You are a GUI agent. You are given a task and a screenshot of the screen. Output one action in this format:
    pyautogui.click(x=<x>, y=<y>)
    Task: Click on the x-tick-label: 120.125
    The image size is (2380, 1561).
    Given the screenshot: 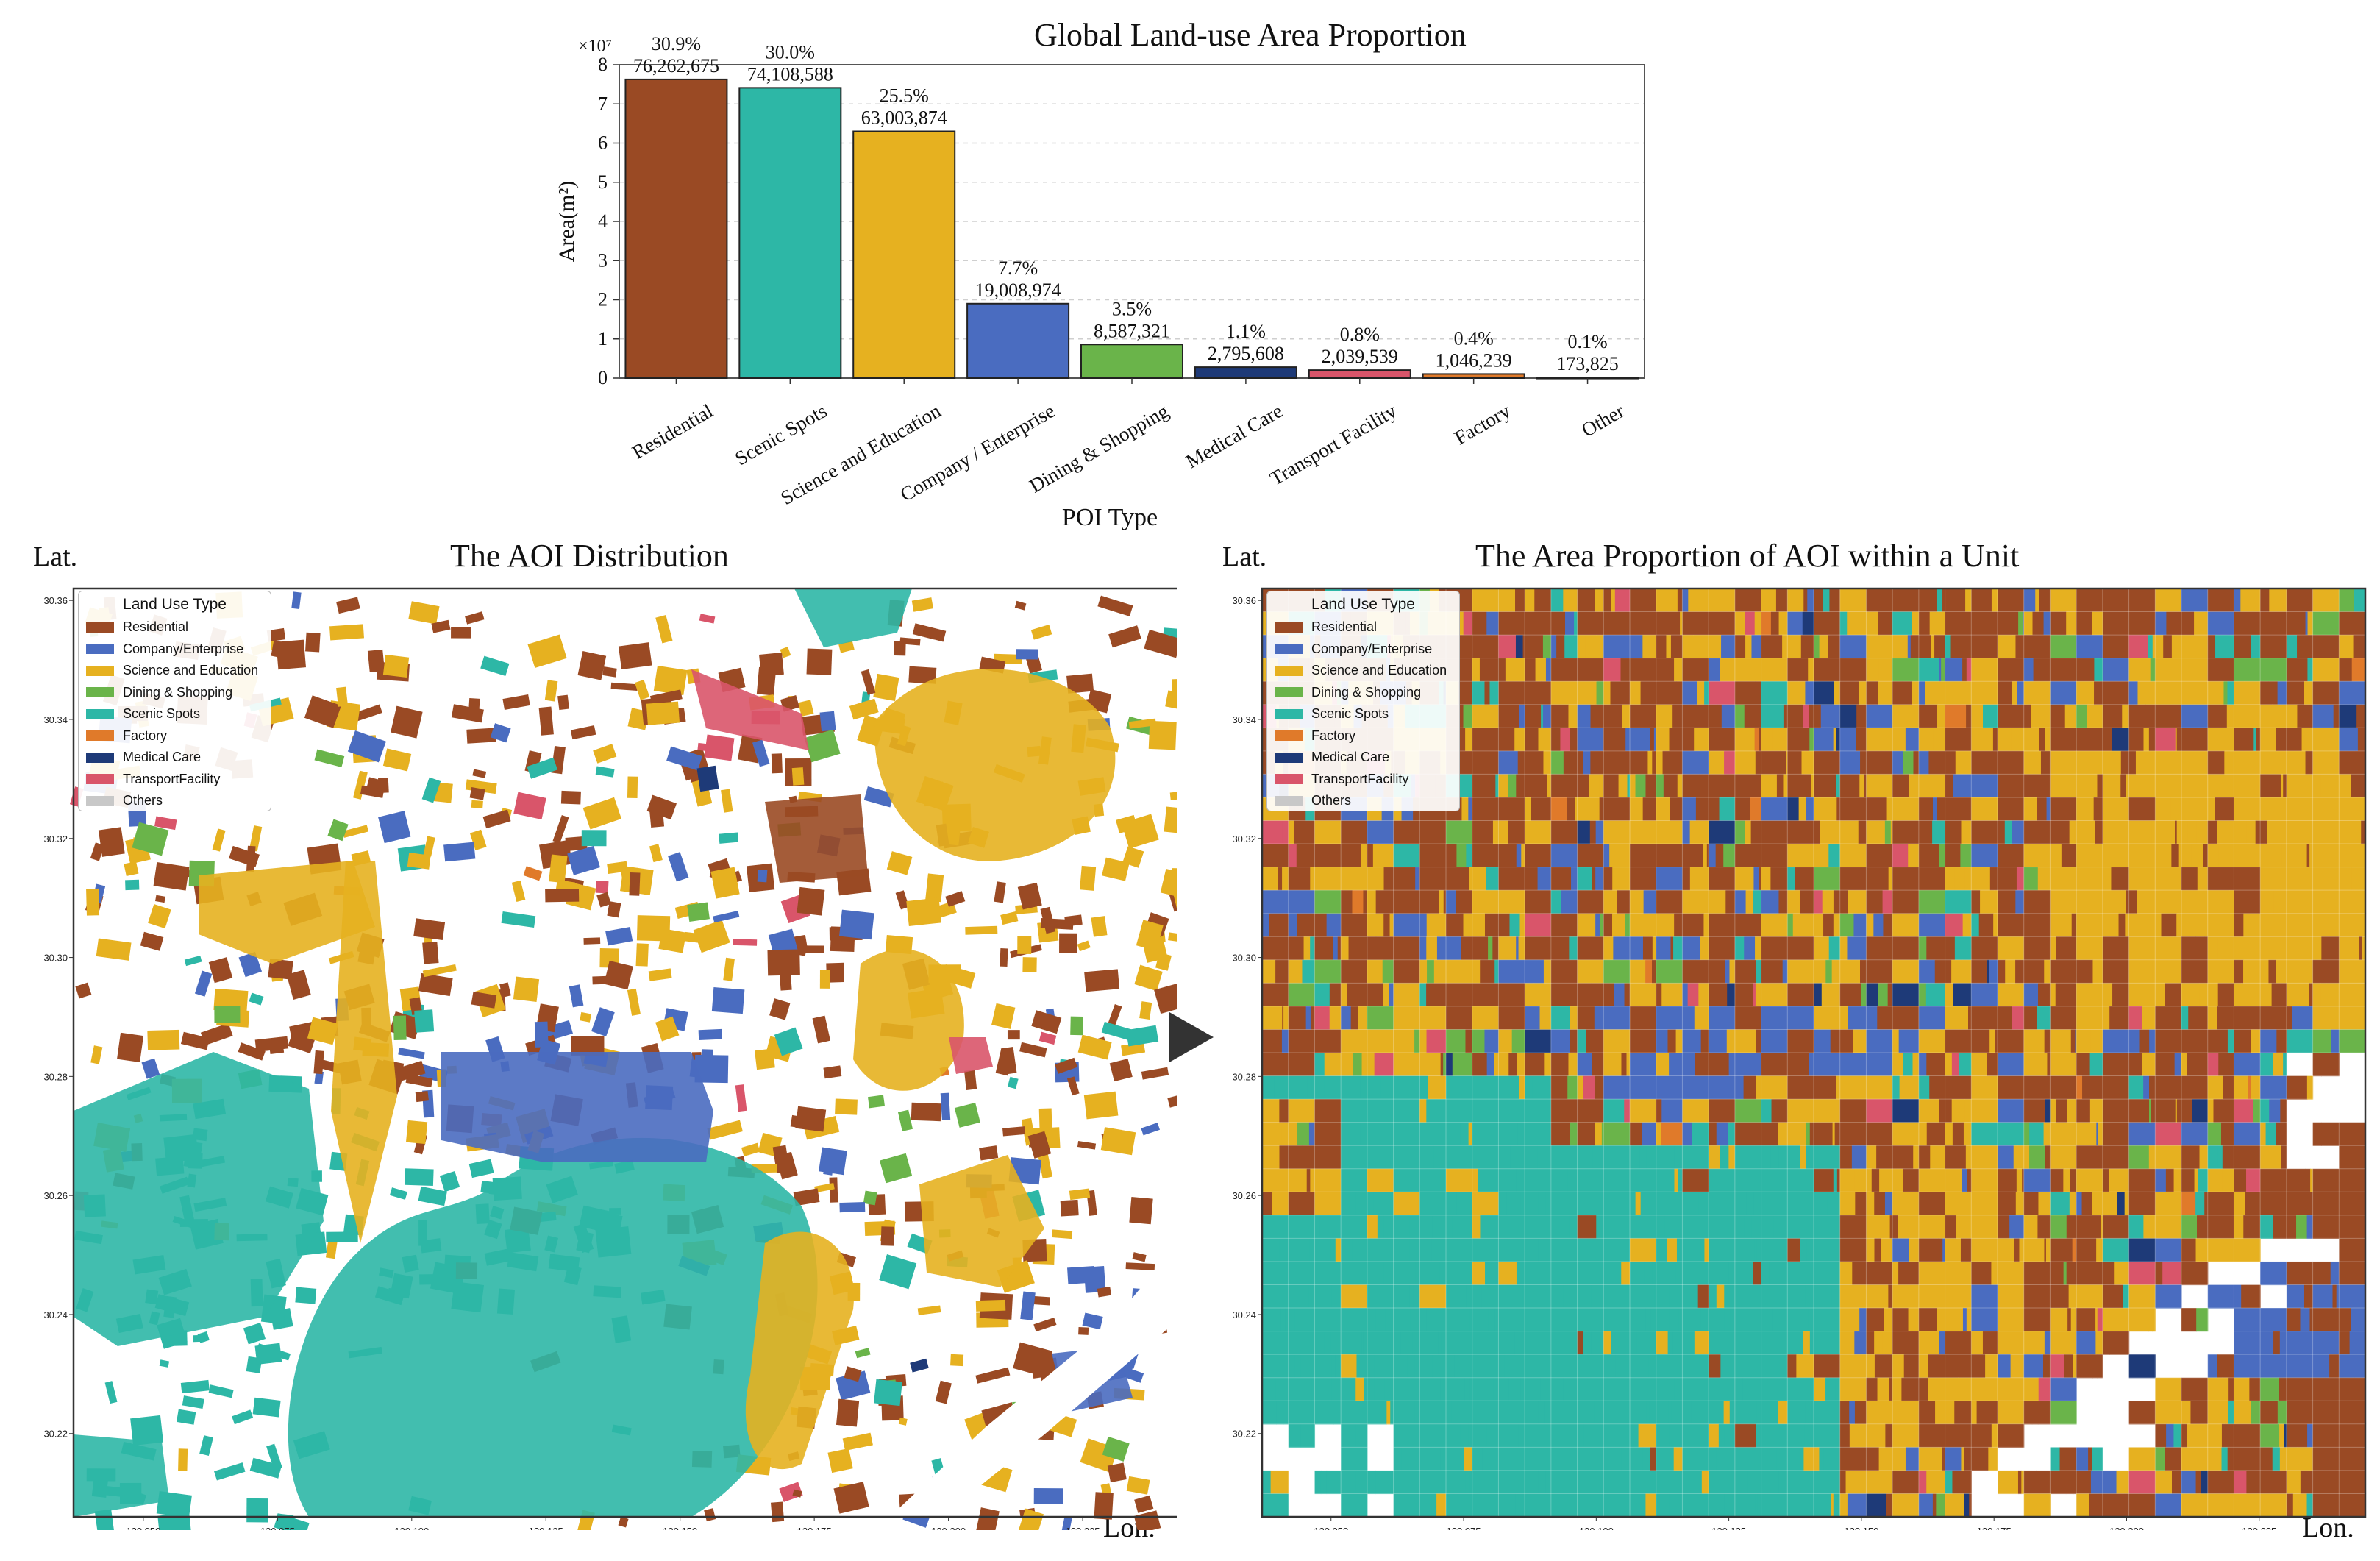 What is the action you would take?
    pyautogui.click(x=1729, y=1528)
    